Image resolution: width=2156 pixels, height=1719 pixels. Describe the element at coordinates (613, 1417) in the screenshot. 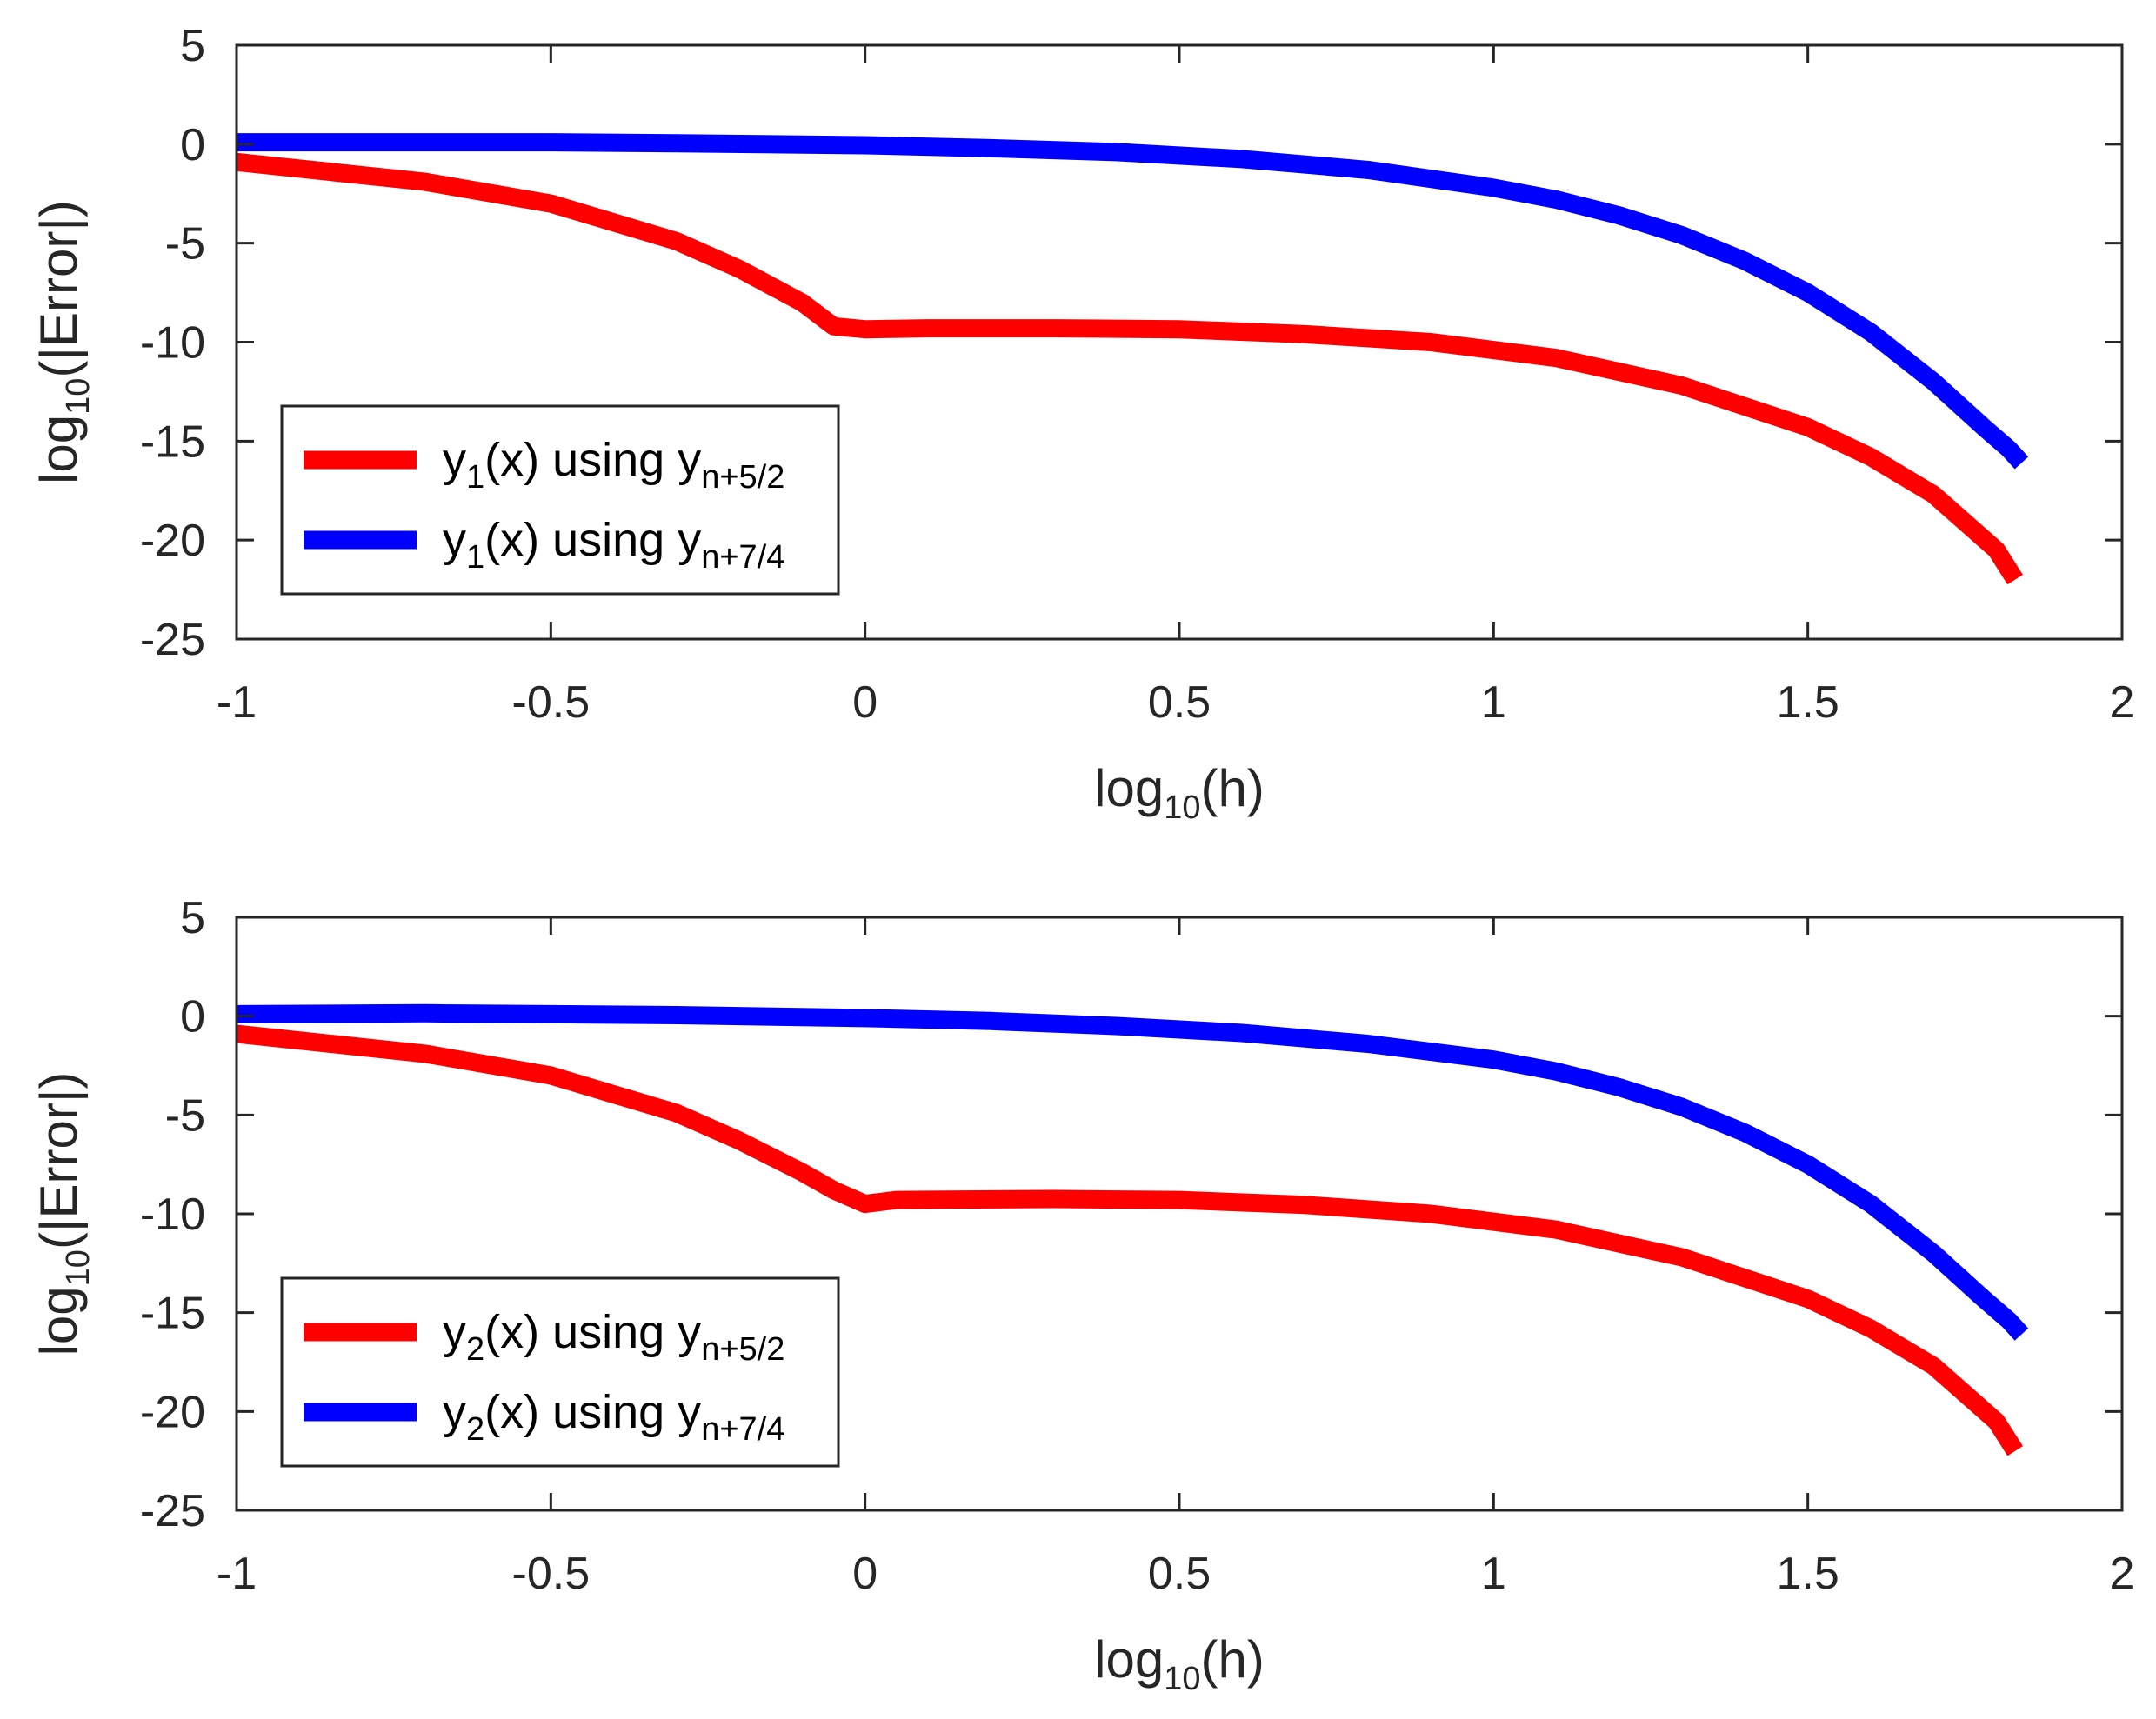

I see `legend-entry-2: y2(x) using yn+7/4` at that location.